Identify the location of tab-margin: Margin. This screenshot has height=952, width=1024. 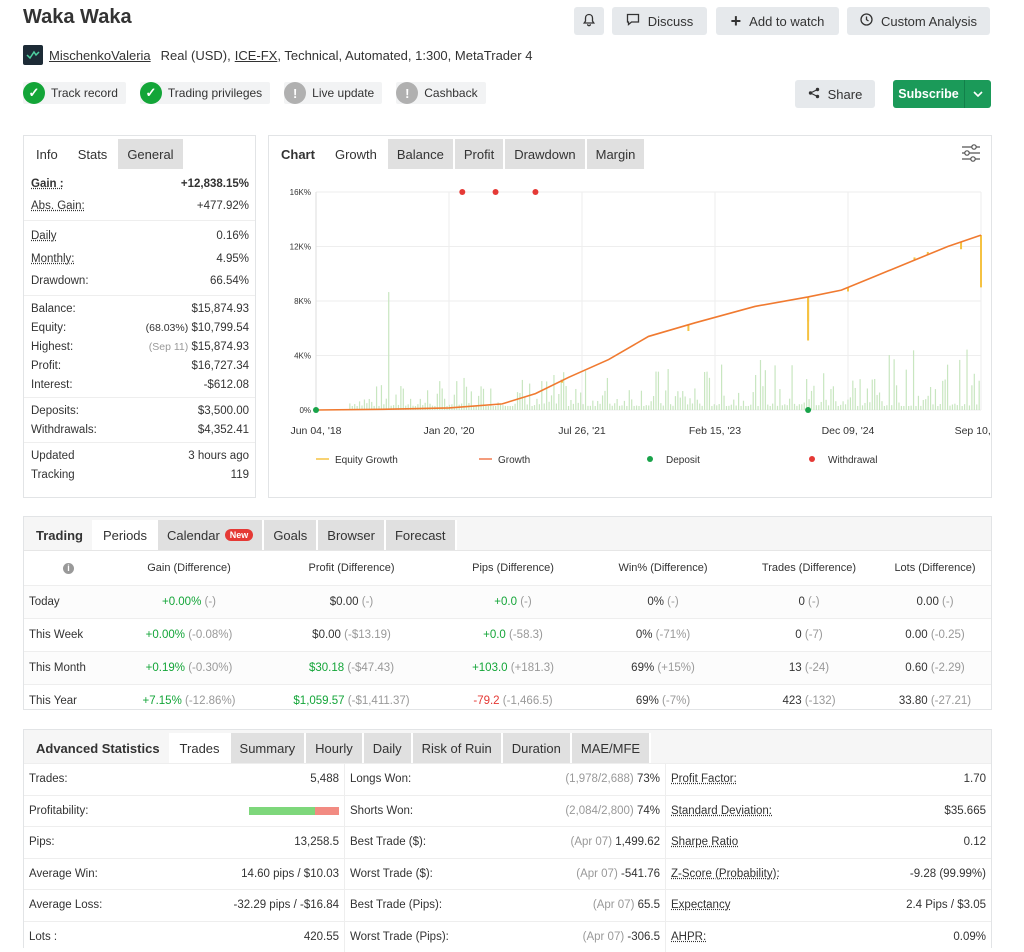
(617, 154).